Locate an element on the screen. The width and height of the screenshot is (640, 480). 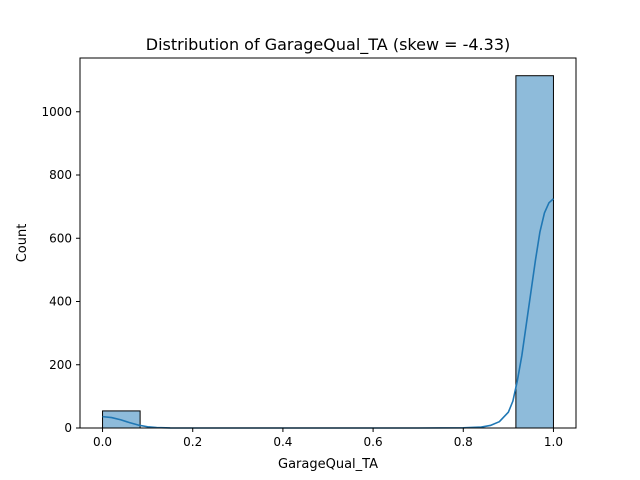
y-tick-label: 600 is located at coordinates (60, 238).